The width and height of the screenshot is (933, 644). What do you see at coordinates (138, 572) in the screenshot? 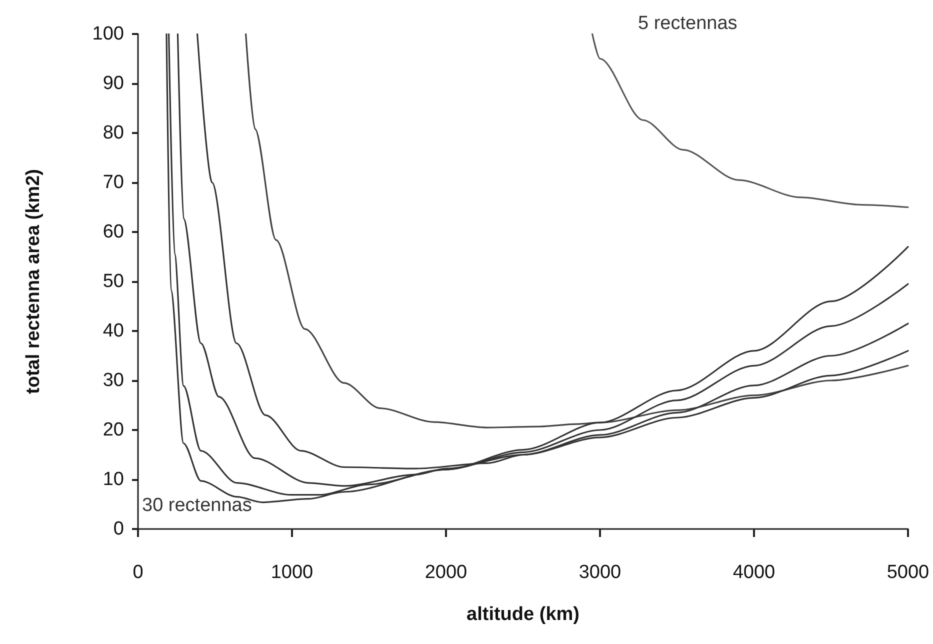
I see `x-tick-label: 0` at bounding box center [138, 572].